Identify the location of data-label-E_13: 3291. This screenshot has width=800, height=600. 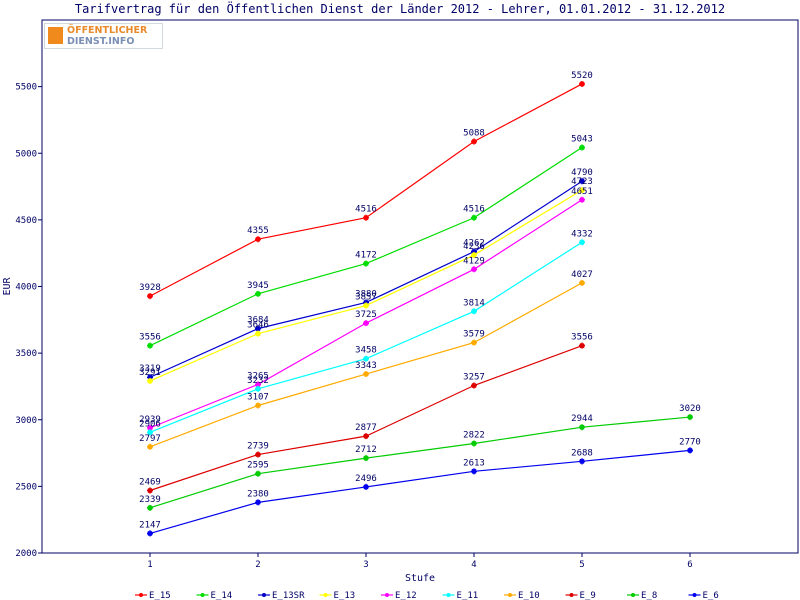
(150, 373).